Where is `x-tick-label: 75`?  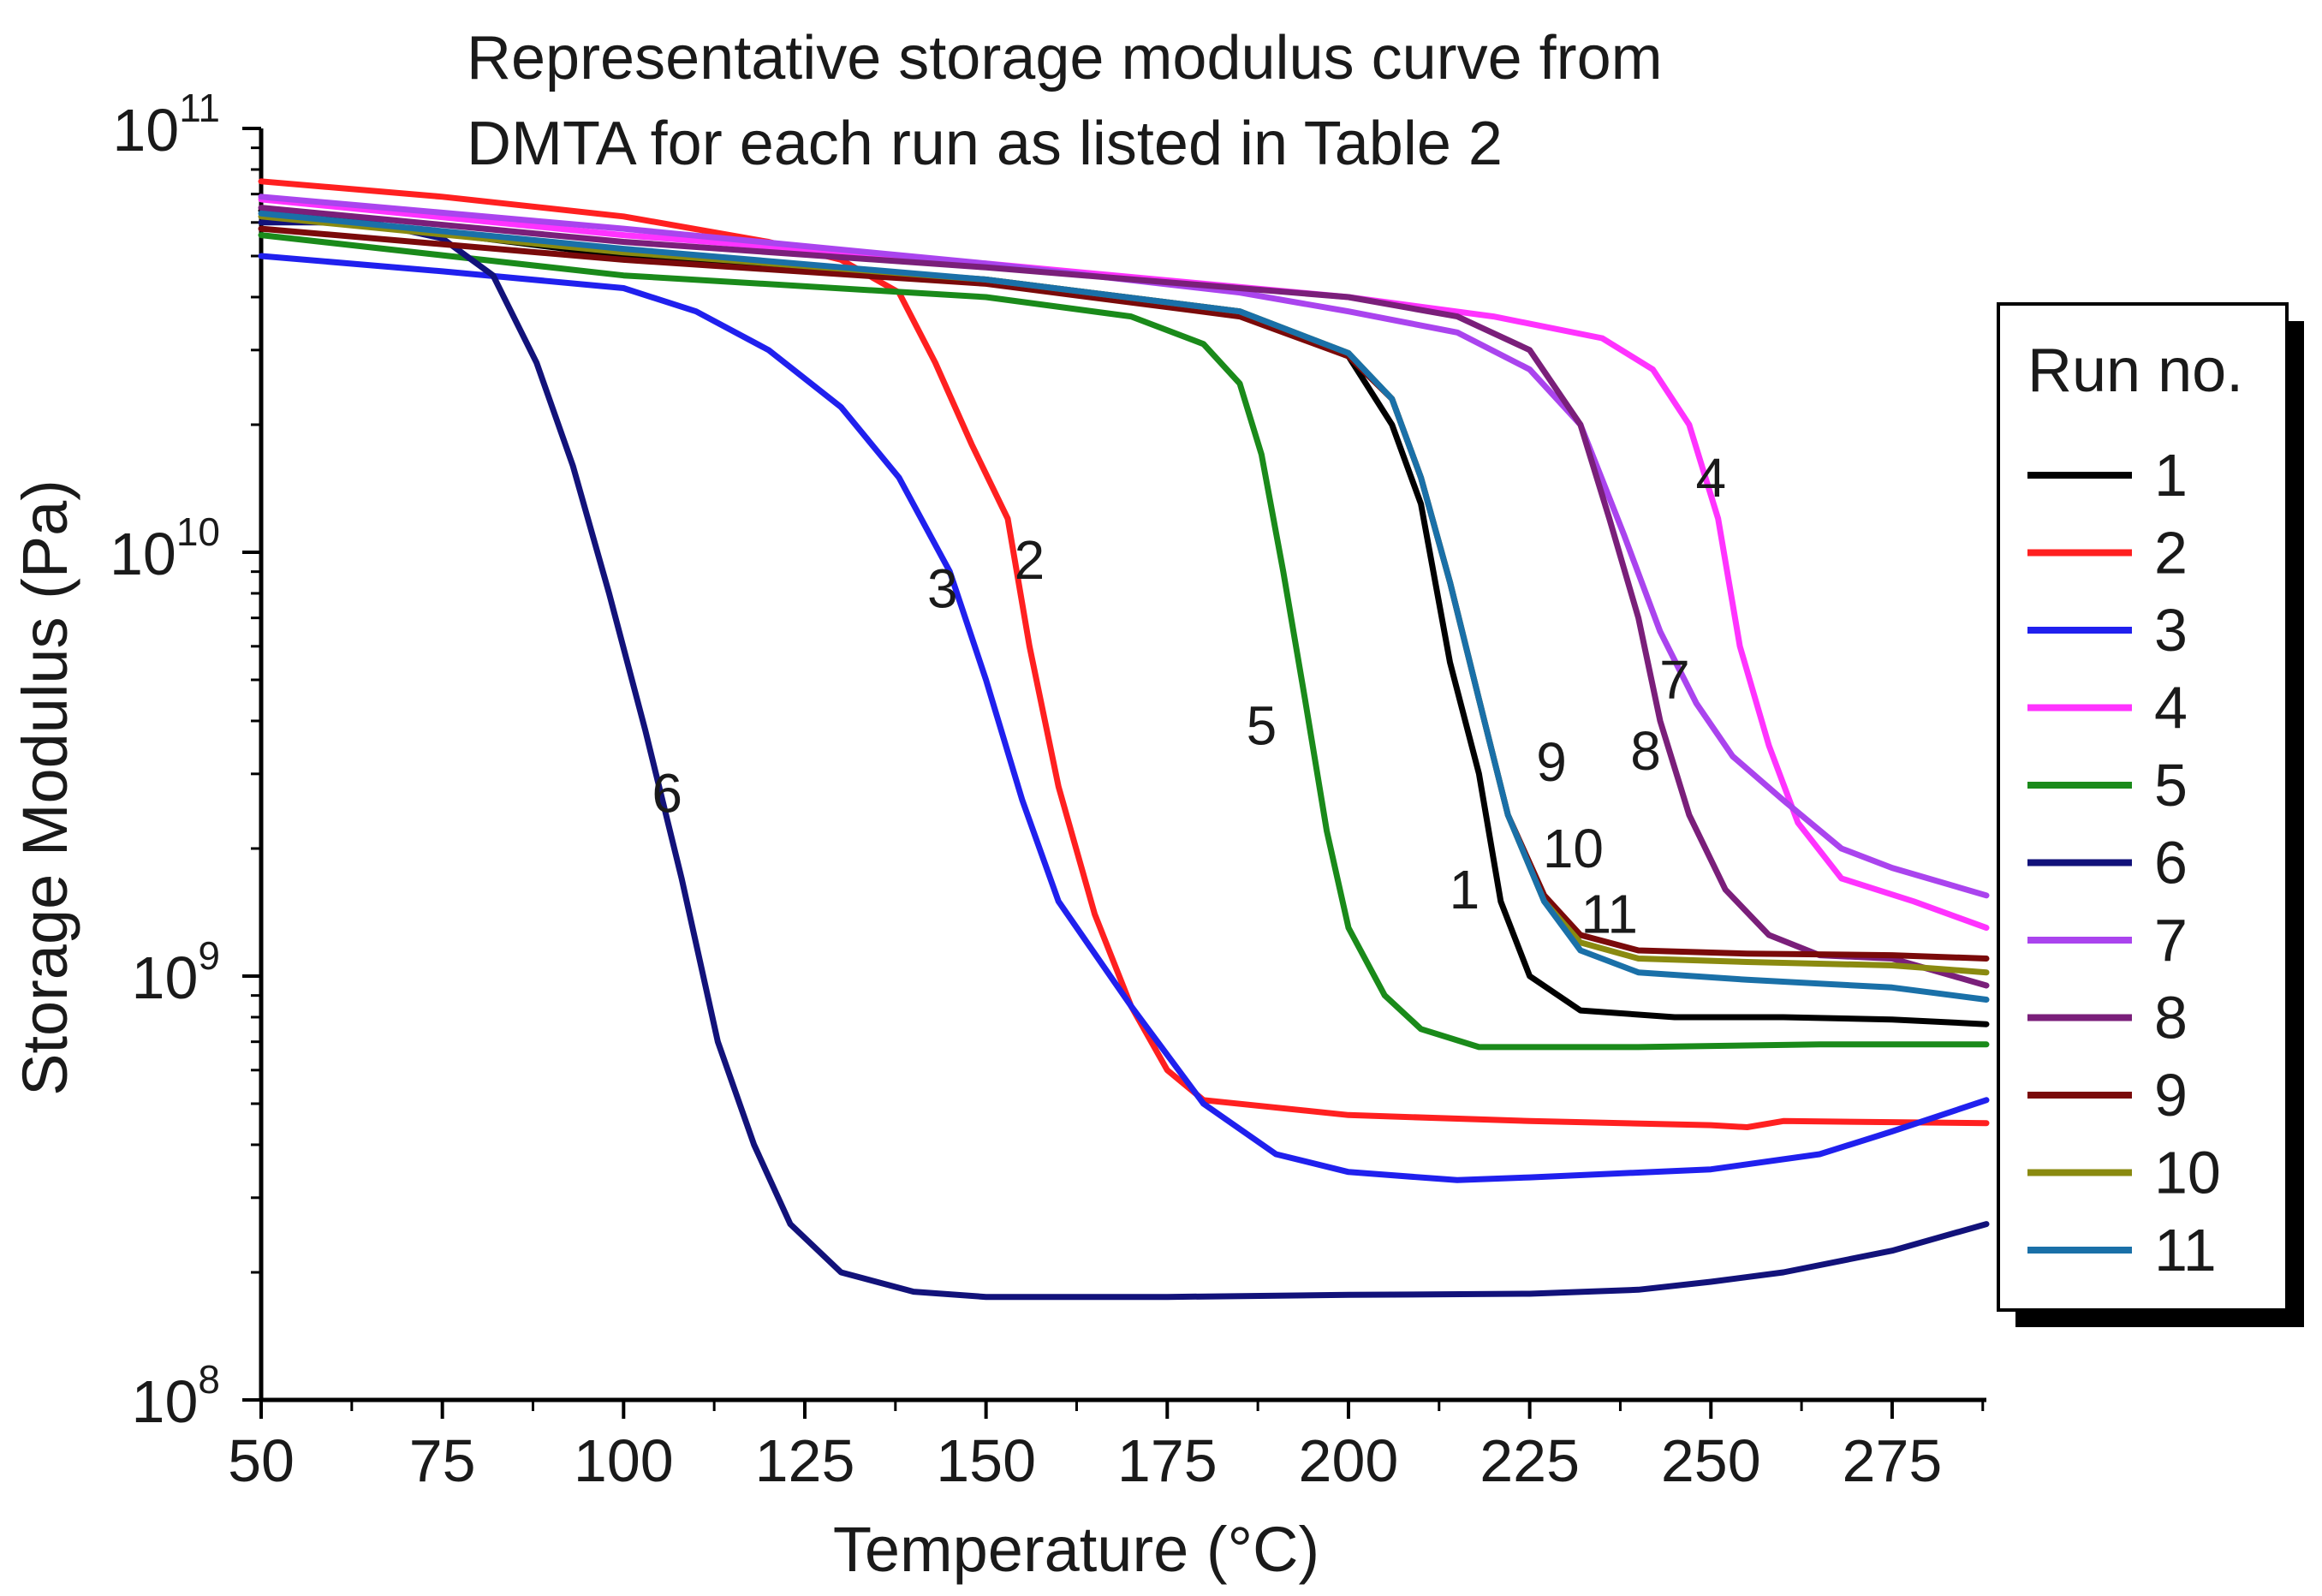
x-tick-label: 75 is located at coordinates (443, 1460).